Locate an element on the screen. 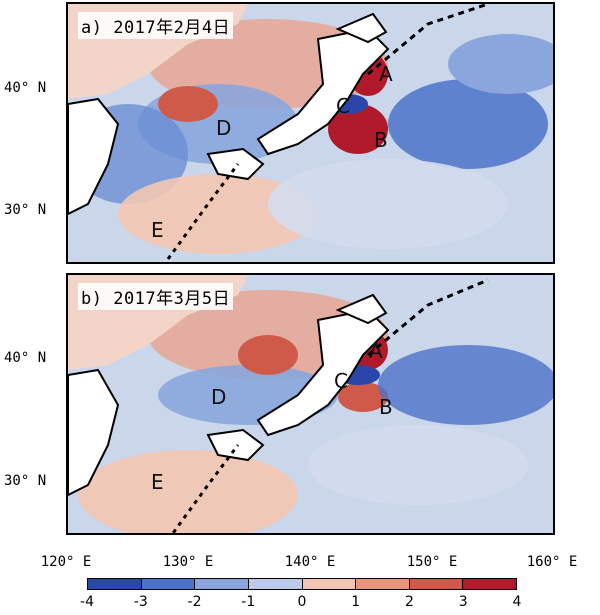  lon-label-130e: 130° E is located at coordinates (188, 562).